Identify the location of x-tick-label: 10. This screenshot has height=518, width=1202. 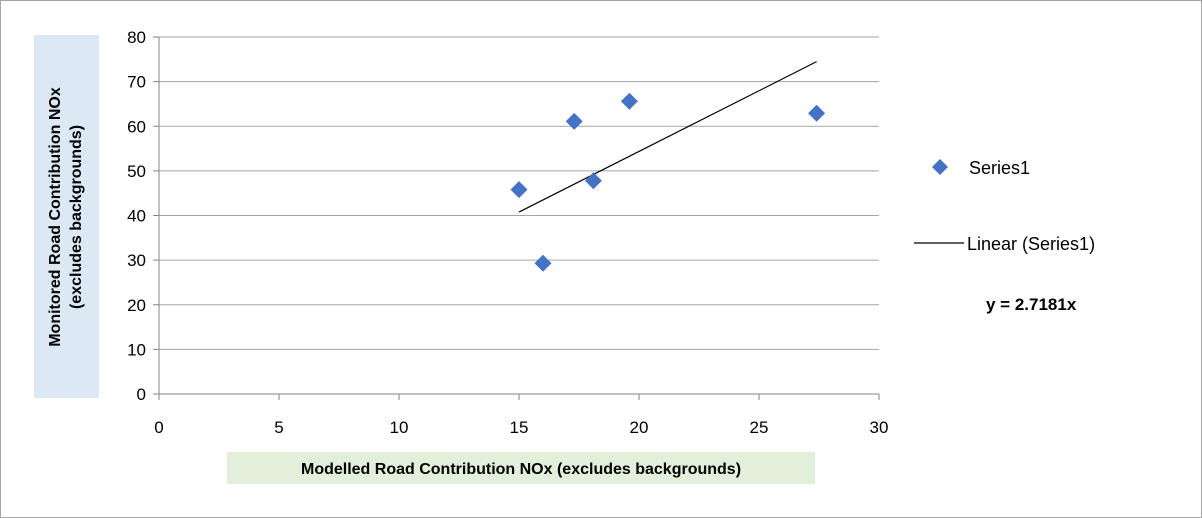
(399, 427).